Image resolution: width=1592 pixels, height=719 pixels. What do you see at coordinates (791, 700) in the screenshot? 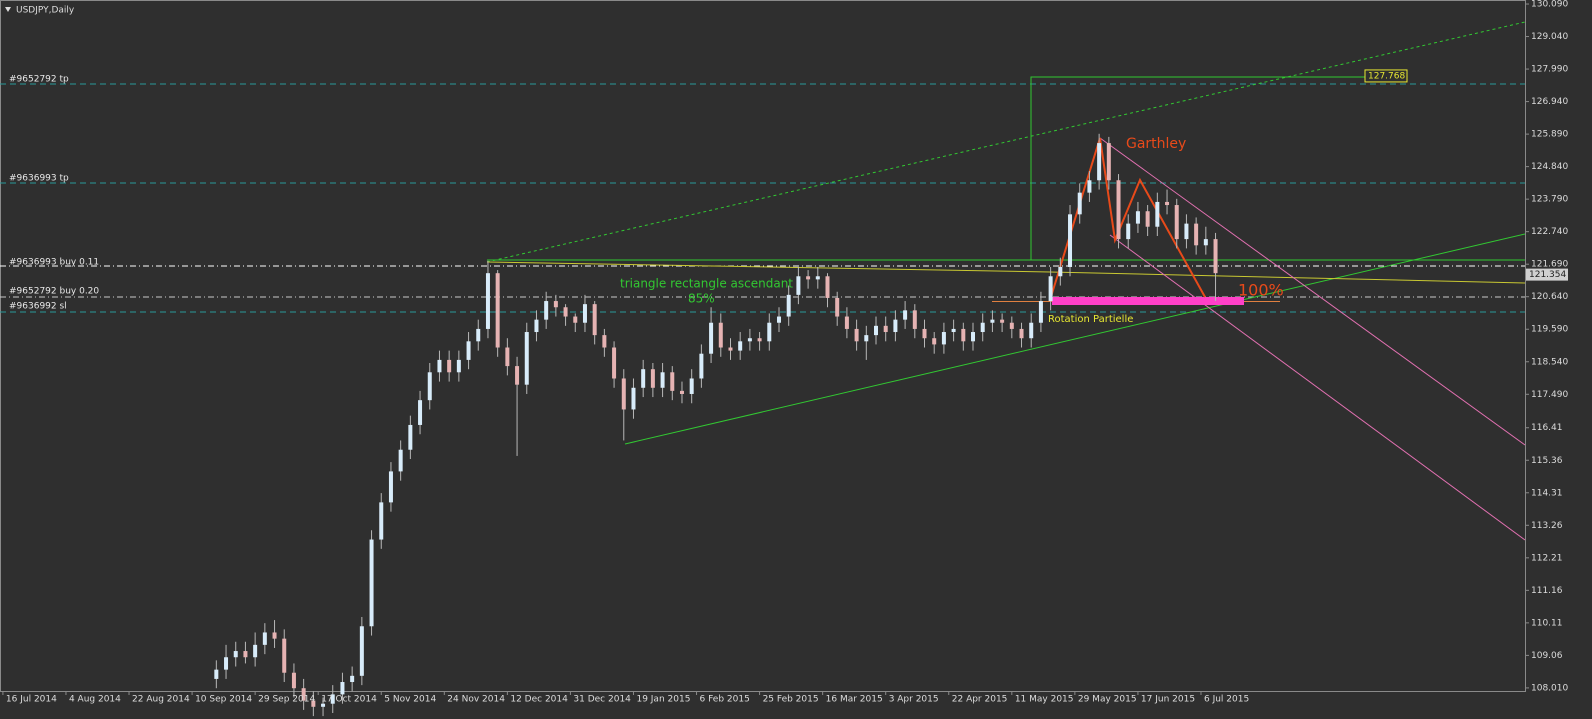
I see `x-tick-label: 25 Feb 2015` at bounding box center [791, 700].